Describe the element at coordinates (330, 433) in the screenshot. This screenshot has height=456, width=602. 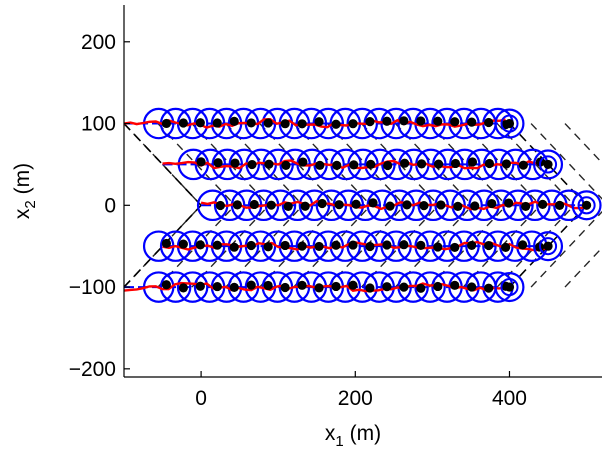
I see `x-axis-label-base: x` at that location.